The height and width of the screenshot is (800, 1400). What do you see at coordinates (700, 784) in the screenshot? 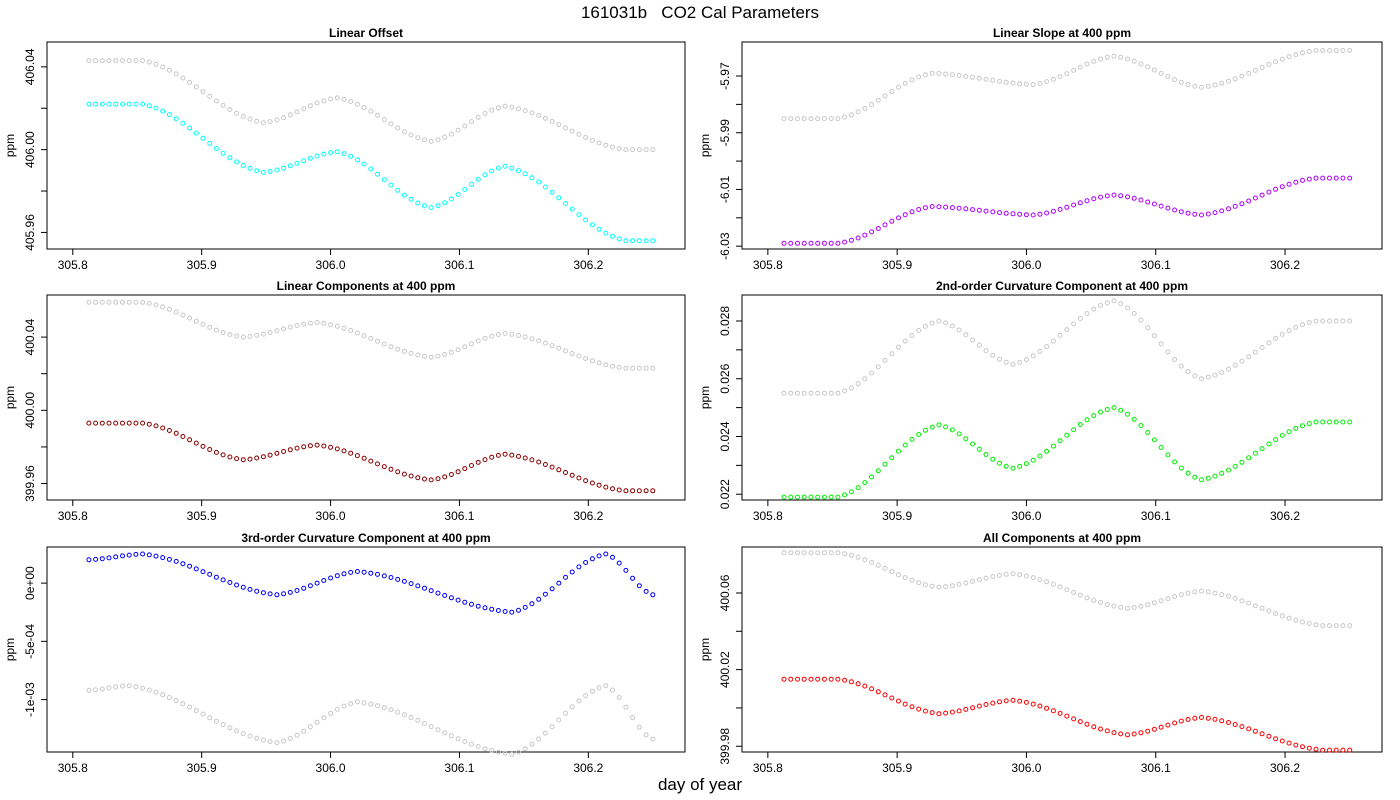
I see `x-axis-label: day of year` at bounding box center [700, 784].